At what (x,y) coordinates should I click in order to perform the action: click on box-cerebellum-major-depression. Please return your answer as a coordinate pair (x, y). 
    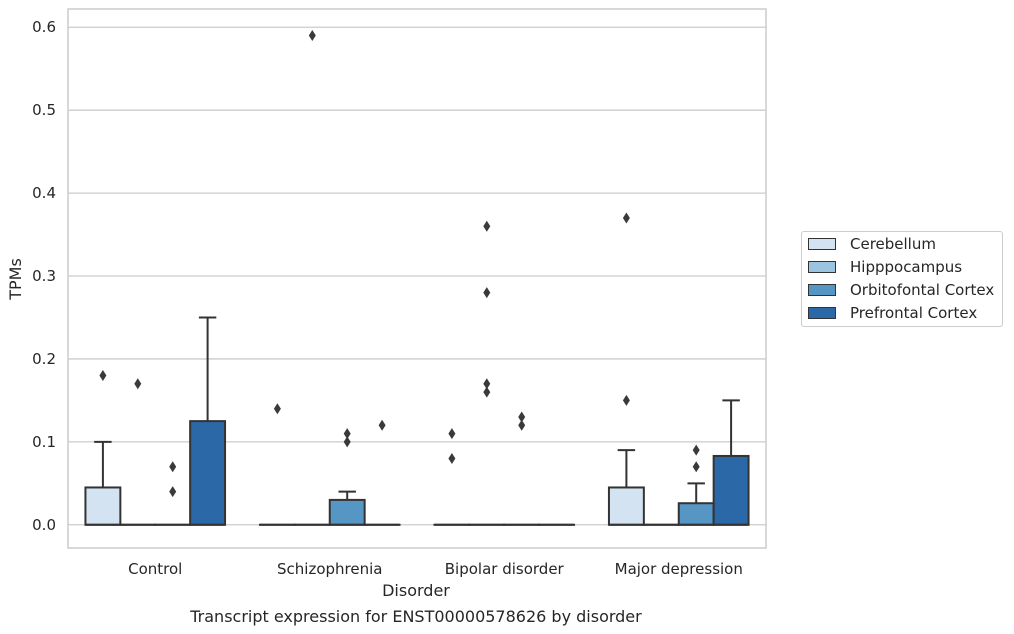
    Looking at the image, I should click on (626, 369).